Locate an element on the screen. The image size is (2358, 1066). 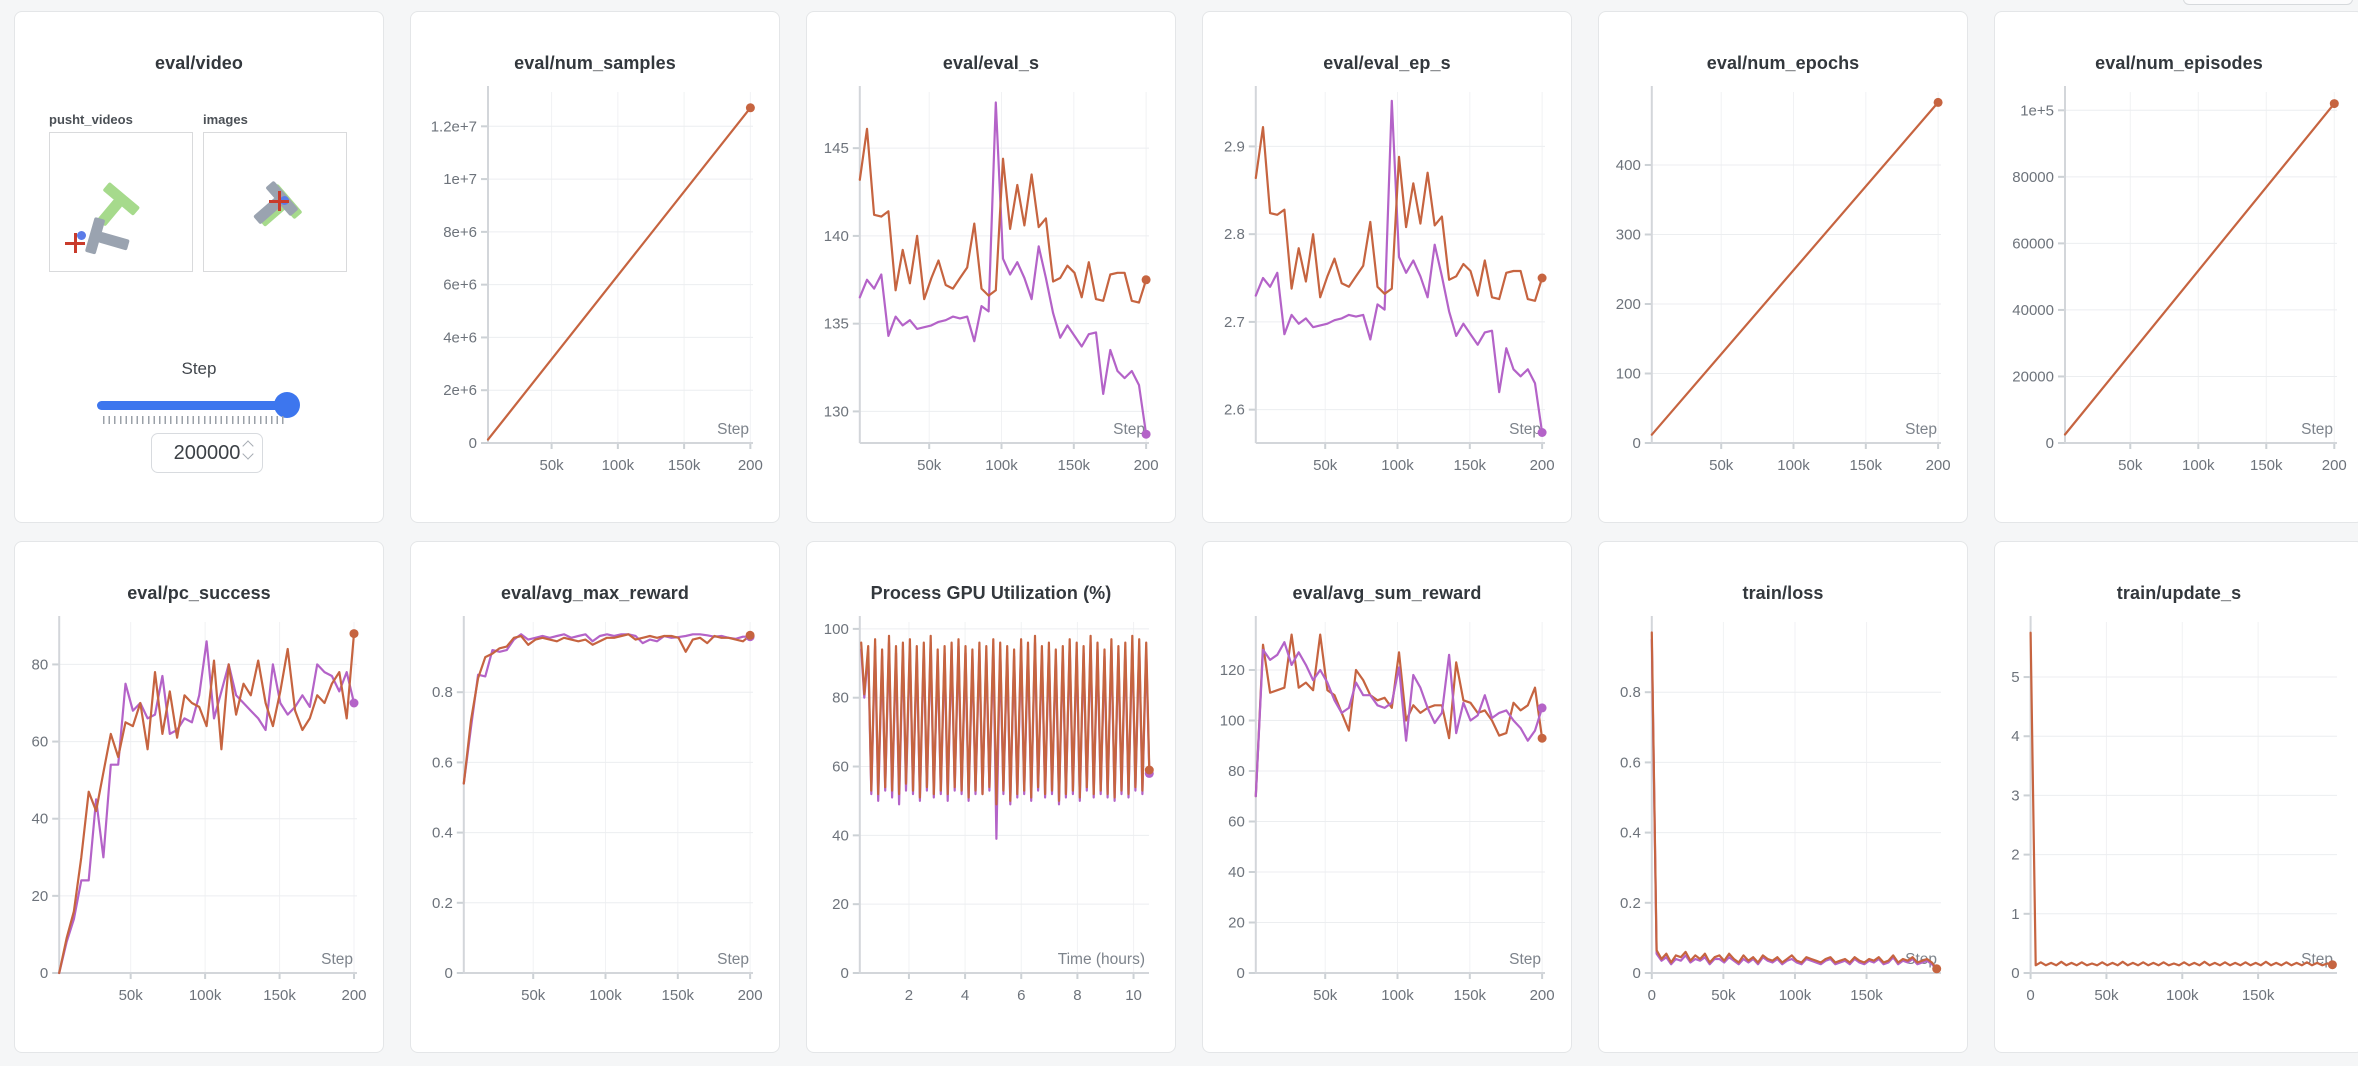
chart-title: Process GPU Utilization (%) is located at coordinates (991, 593).